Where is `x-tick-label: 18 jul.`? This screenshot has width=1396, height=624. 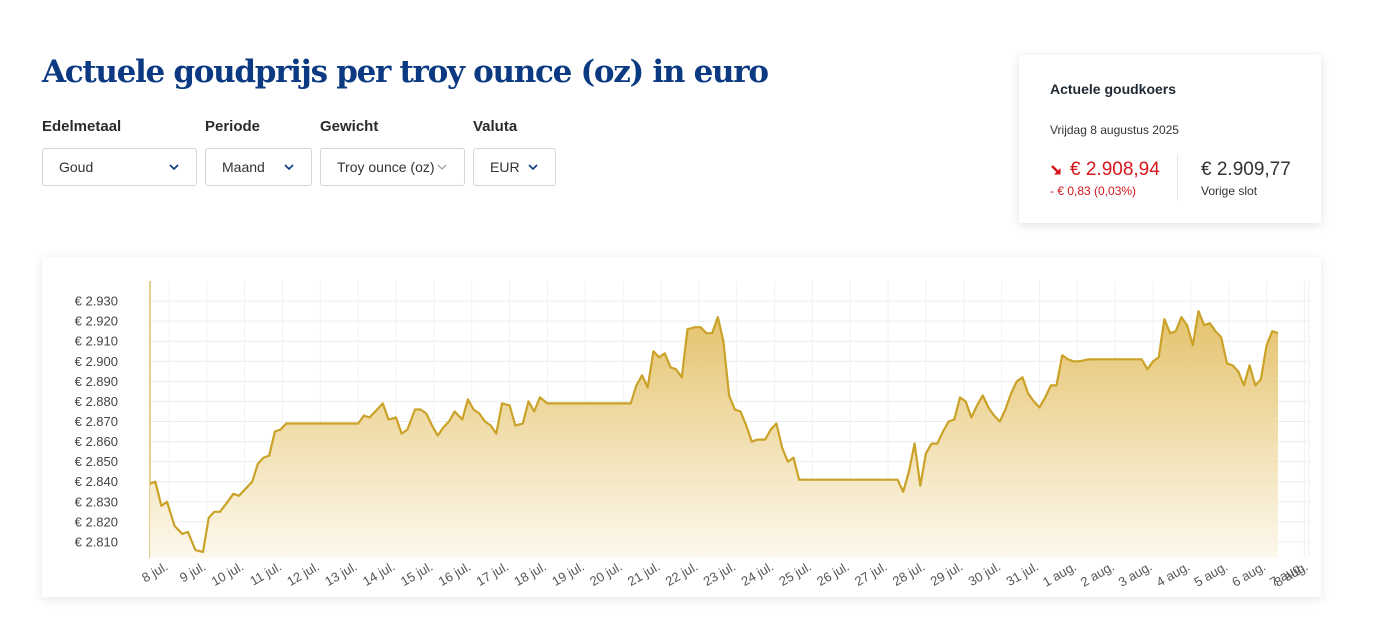 x-tick-label: 18 jul. is located at coordinates (530, 574).